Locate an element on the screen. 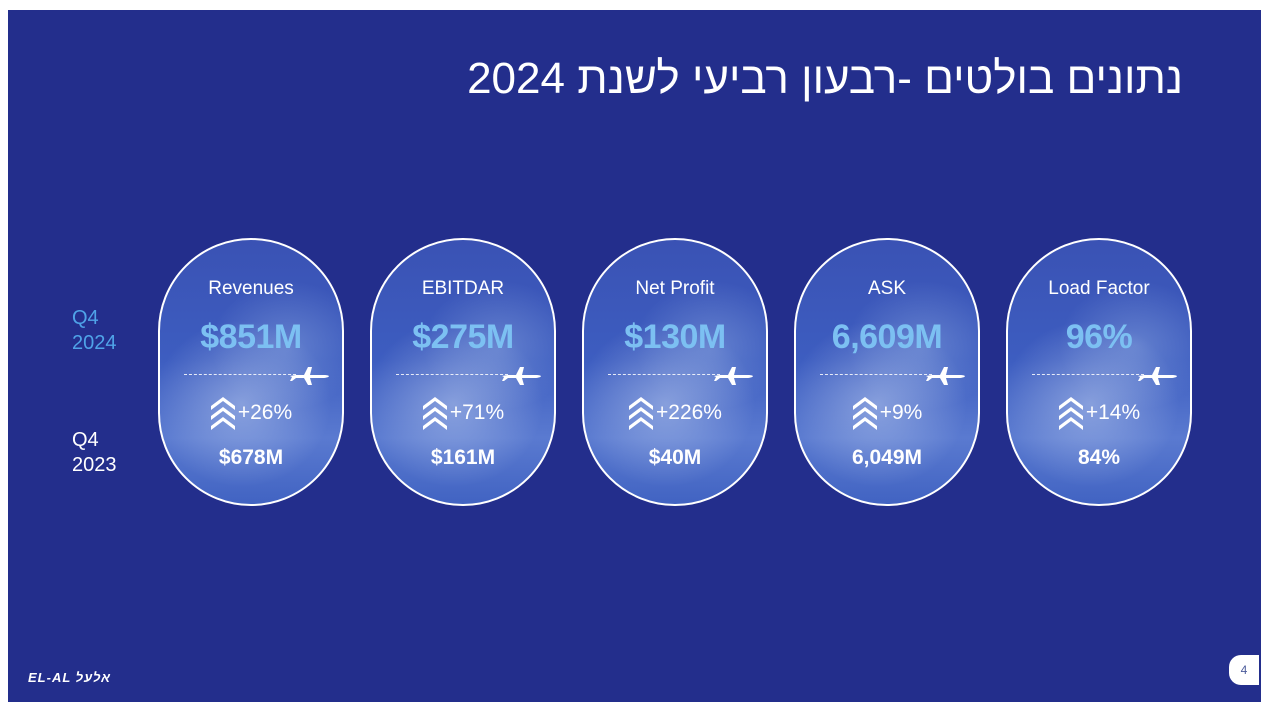  kpi-name: EBITDAR is located at coordinates (463, 288).